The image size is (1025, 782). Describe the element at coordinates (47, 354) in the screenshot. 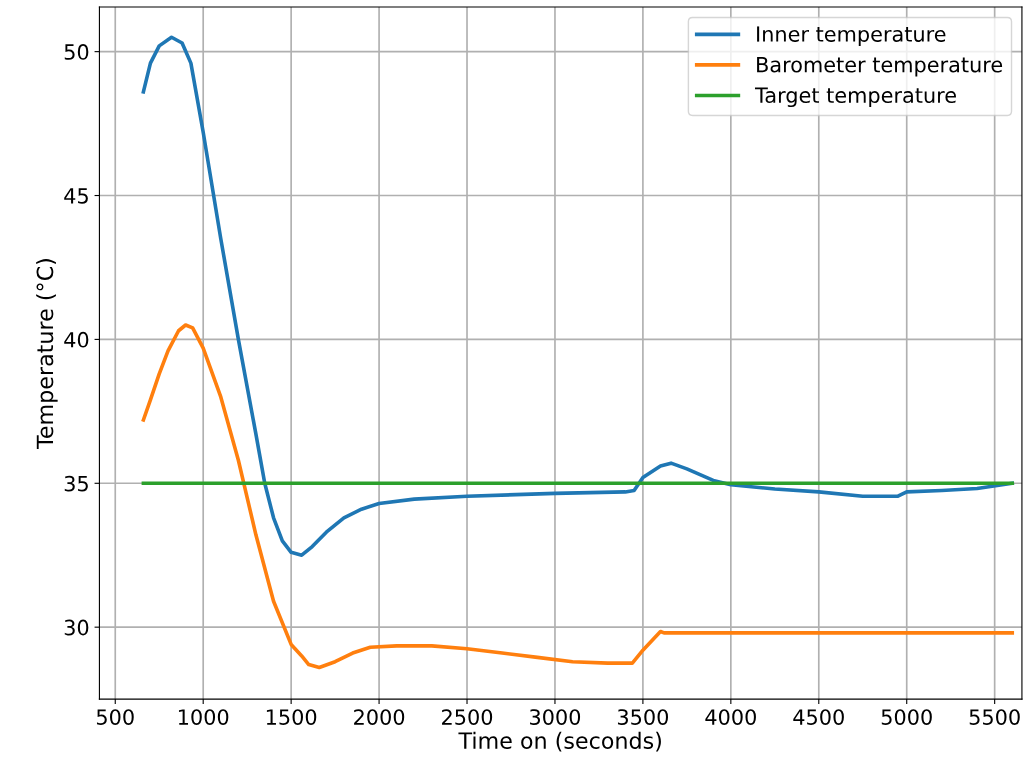

I see `y-axis-title: Temperature (°C)` at that location.